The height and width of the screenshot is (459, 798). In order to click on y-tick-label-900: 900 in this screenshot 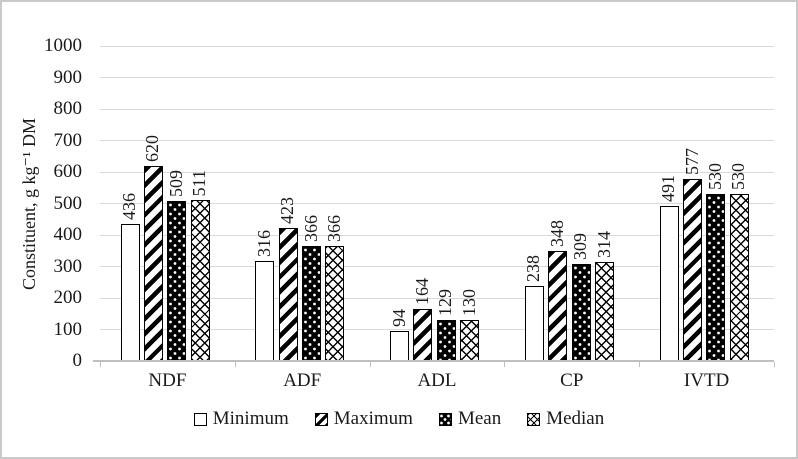, I will do `click(68, 77)`.